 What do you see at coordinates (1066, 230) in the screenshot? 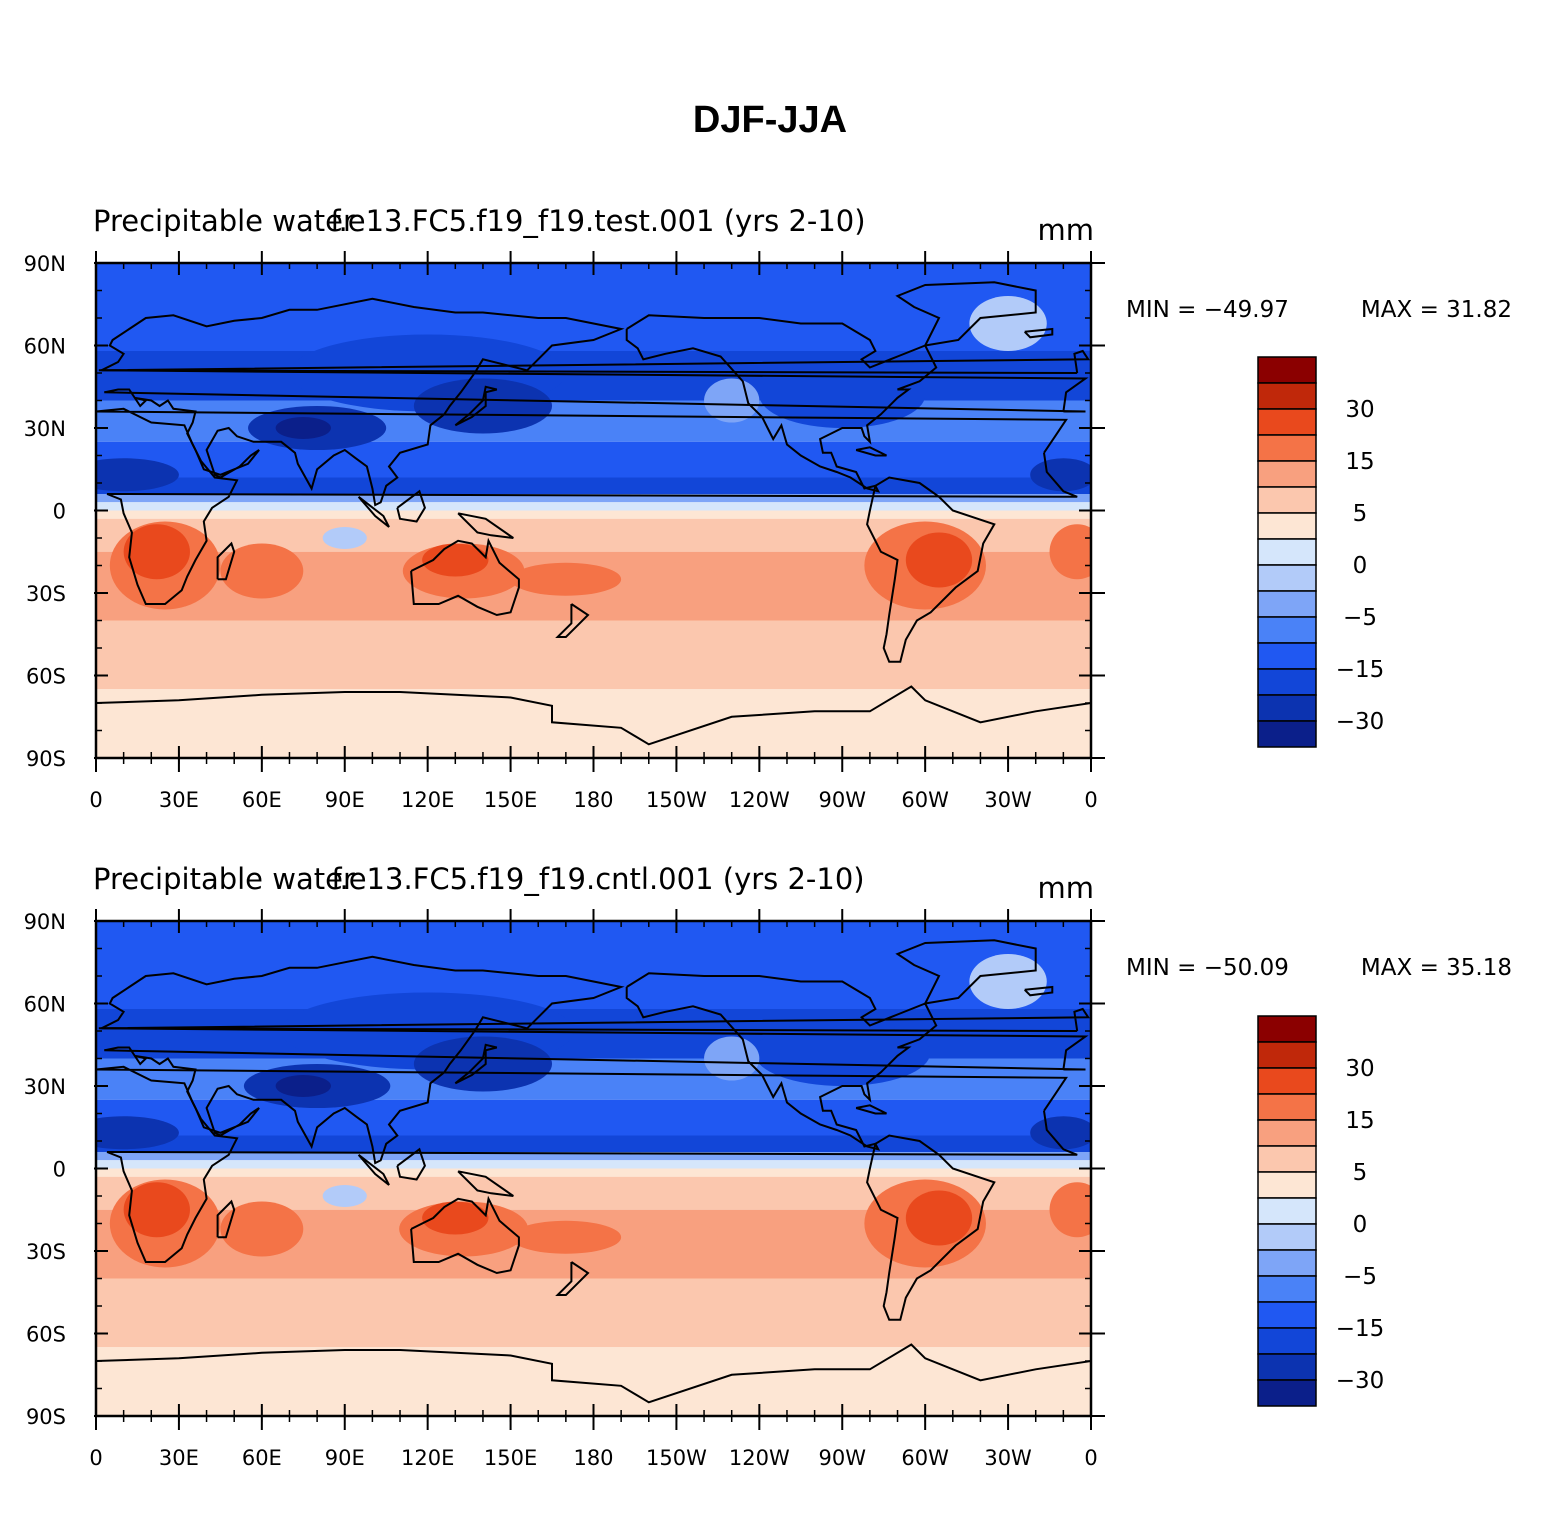
I see `panel-units: mm` at bounding box center [1066, 230].